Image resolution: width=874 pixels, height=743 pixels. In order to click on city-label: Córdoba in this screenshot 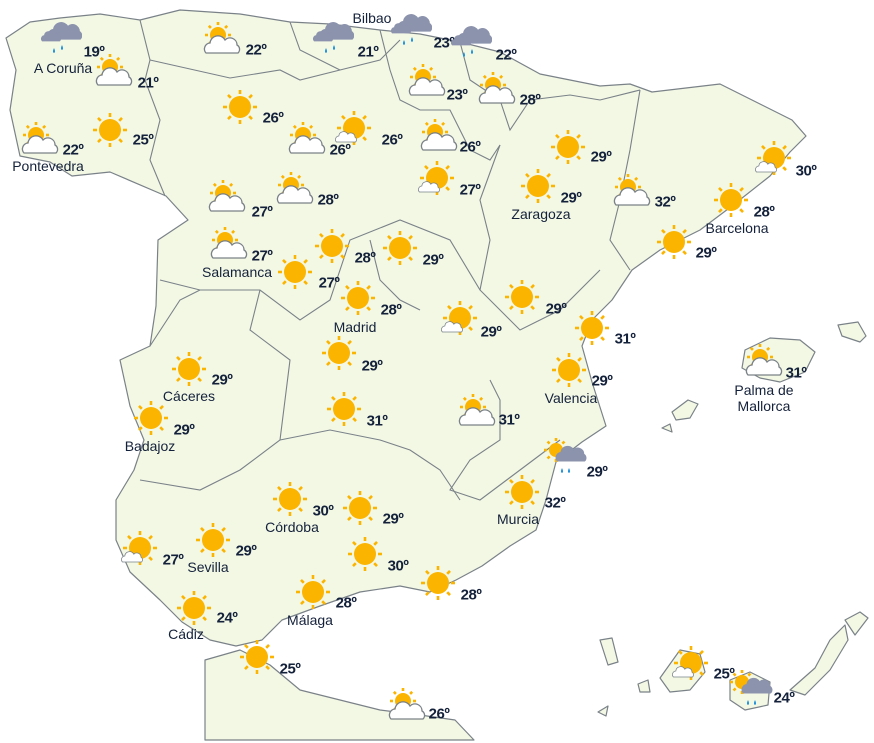, I will do `click(292, 527)`.